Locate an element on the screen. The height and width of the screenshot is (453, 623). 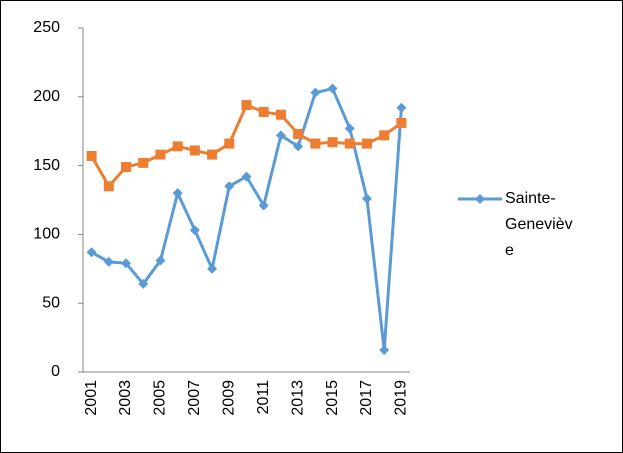
x-tick-label: 2011 is located at coordinates (263, 397).